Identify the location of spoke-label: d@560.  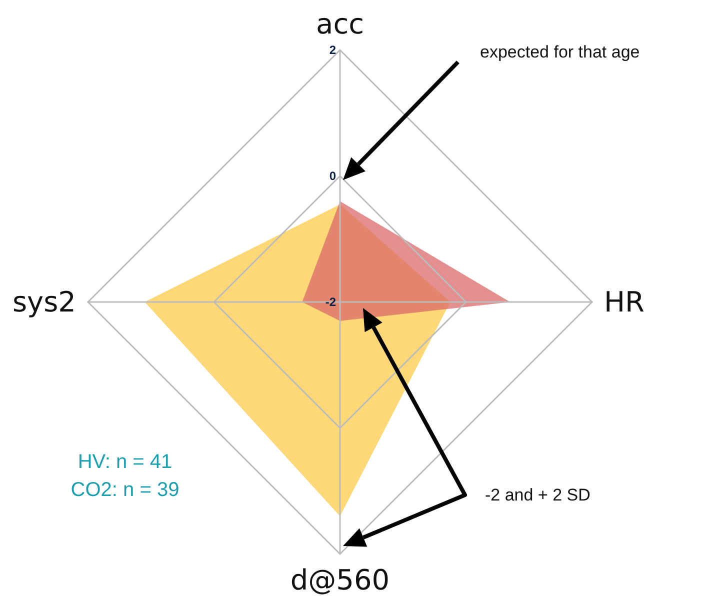
(340, 580).